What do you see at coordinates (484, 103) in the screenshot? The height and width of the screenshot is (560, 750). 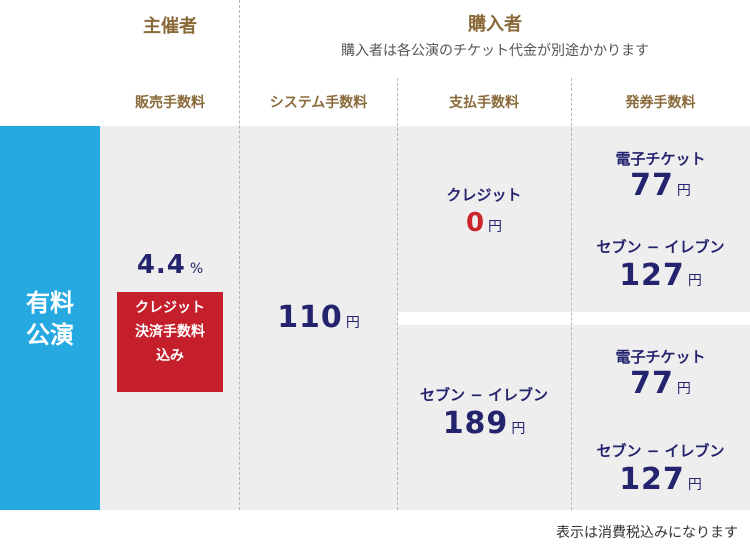 I see `column-payment-fee: 支払手数料` at bounding box center [484, 103].